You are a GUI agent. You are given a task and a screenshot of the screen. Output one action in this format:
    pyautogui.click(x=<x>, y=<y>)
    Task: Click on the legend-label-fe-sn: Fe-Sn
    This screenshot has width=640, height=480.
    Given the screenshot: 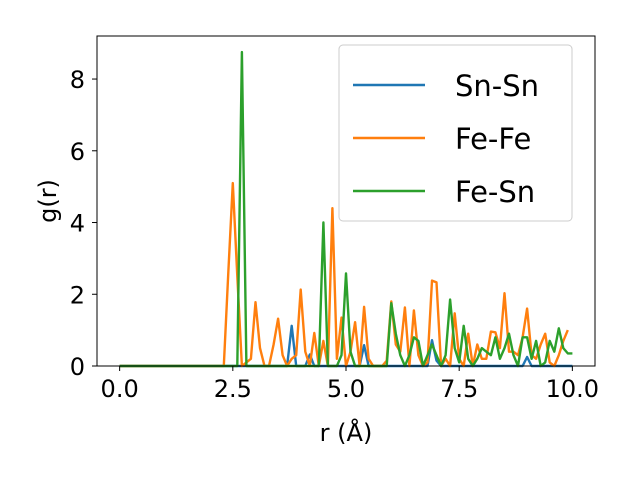 What is the action you would take?
    pyautogui.click(x=495, y=192)
    